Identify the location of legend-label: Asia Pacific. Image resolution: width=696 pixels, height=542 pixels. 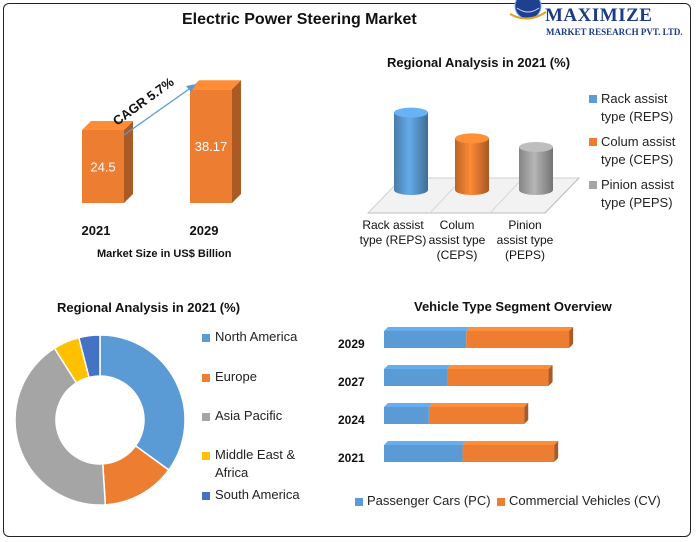
(249, 415).